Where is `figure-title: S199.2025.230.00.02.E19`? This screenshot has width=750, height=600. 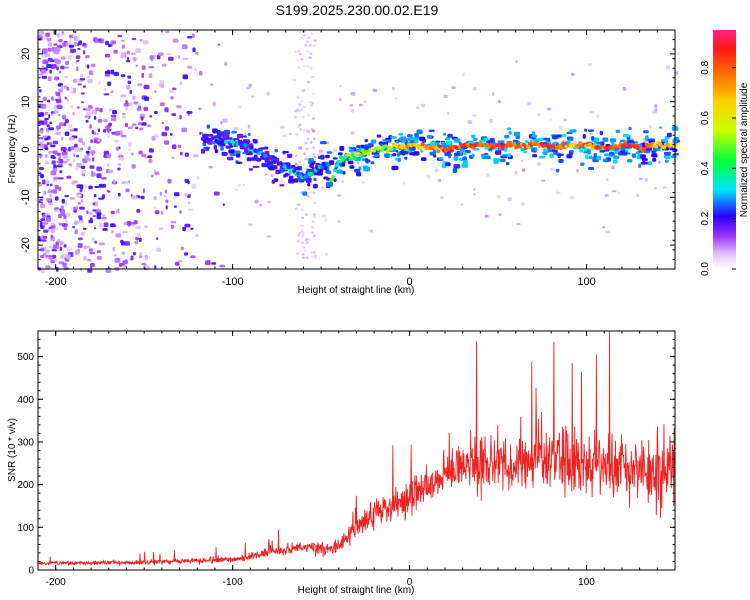
figure-title: S199.2025.230.00.02.E19 is located at coordinates (357, 10).